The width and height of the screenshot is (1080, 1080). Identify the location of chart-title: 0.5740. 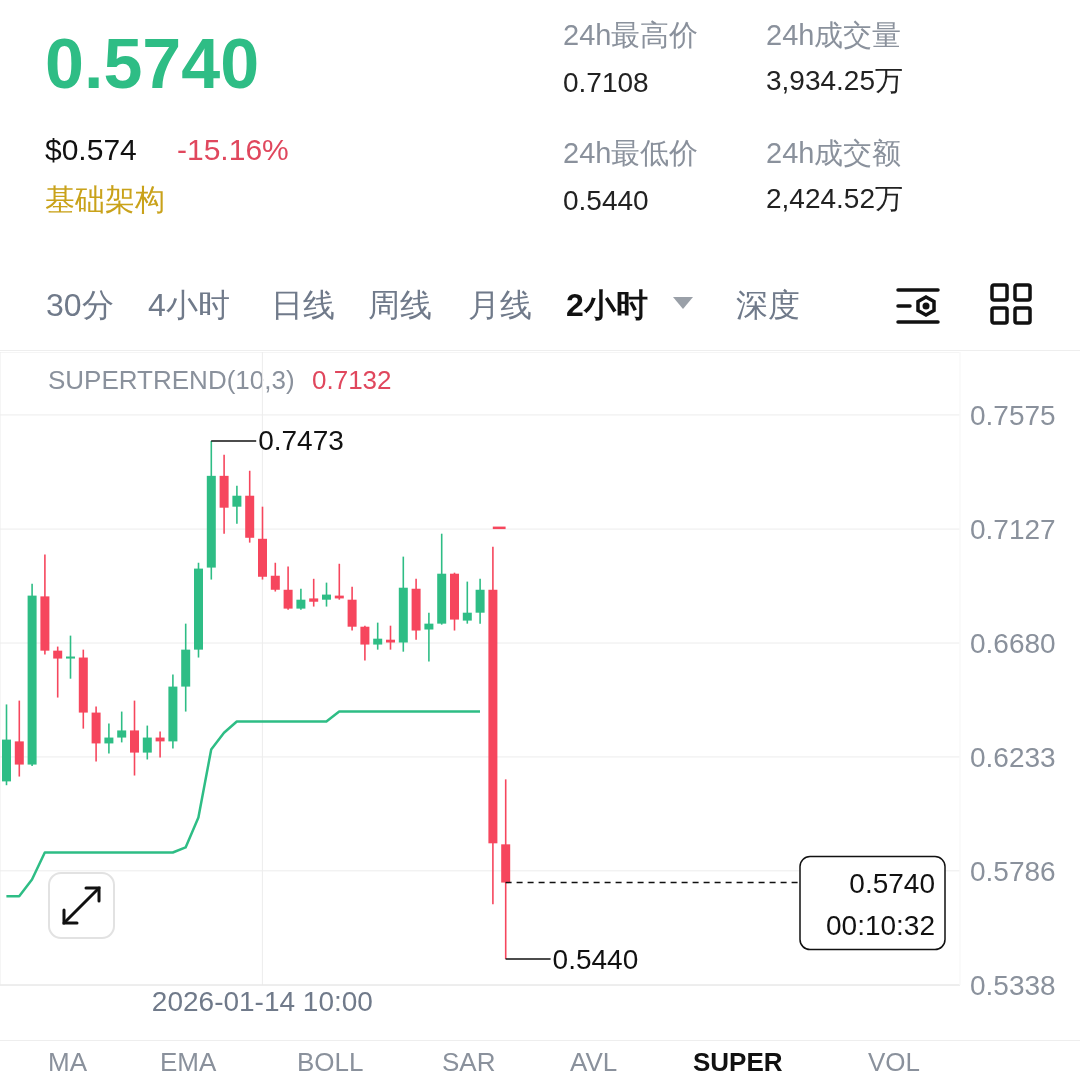
(152, 64).